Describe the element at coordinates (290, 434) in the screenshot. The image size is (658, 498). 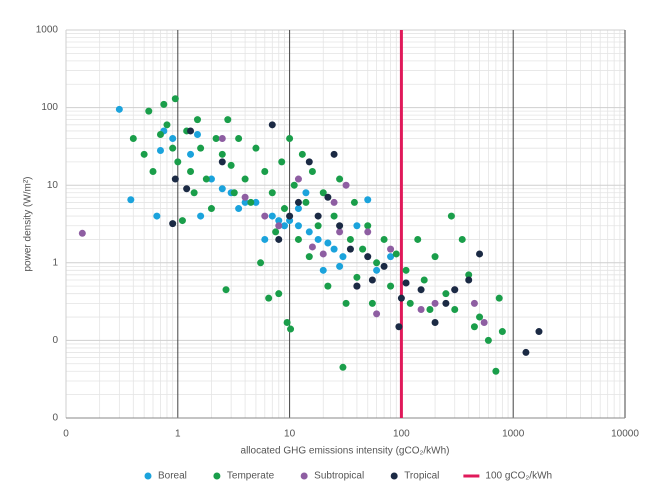
I see `x-tick-label: 10` at that location.